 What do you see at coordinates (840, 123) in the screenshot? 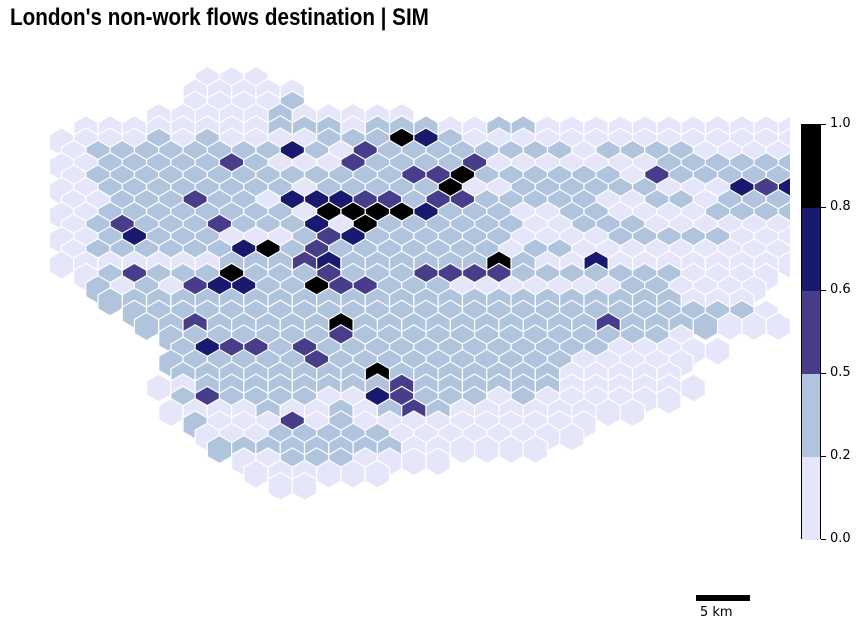
I see `colorbar-tick-label: 1.0` at bounding box center [840, 123].